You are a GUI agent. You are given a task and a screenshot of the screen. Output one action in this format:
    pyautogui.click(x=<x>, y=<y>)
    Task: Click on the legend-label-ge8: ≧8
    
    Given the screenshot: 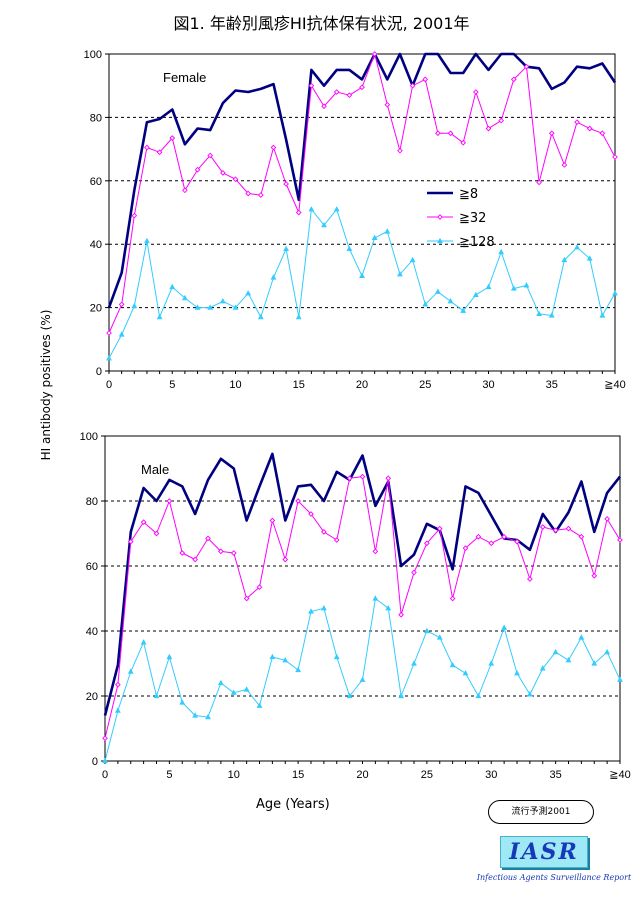 What is the action you would take?
    pyautogui.click(x=468, y=194)
    